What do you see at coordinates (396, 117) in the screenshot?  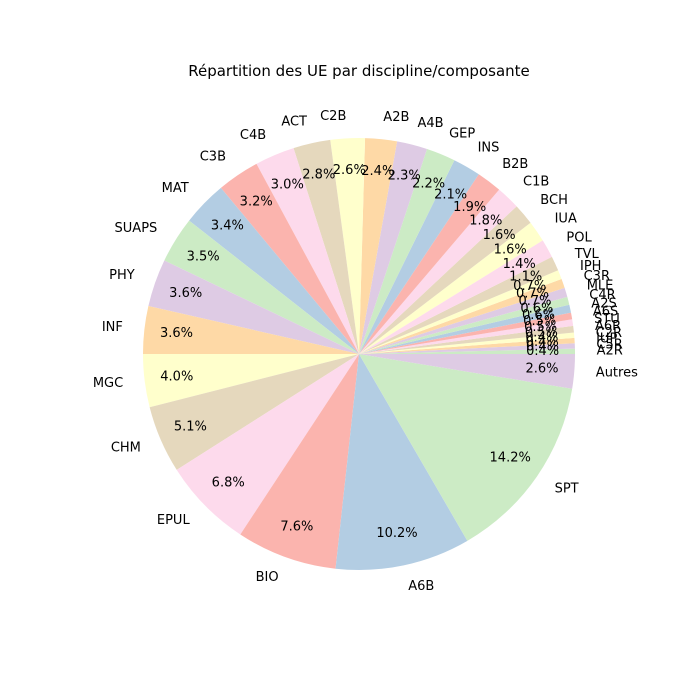 I see `slice-label-a2b: A2B` at bounding box center [396, 117].